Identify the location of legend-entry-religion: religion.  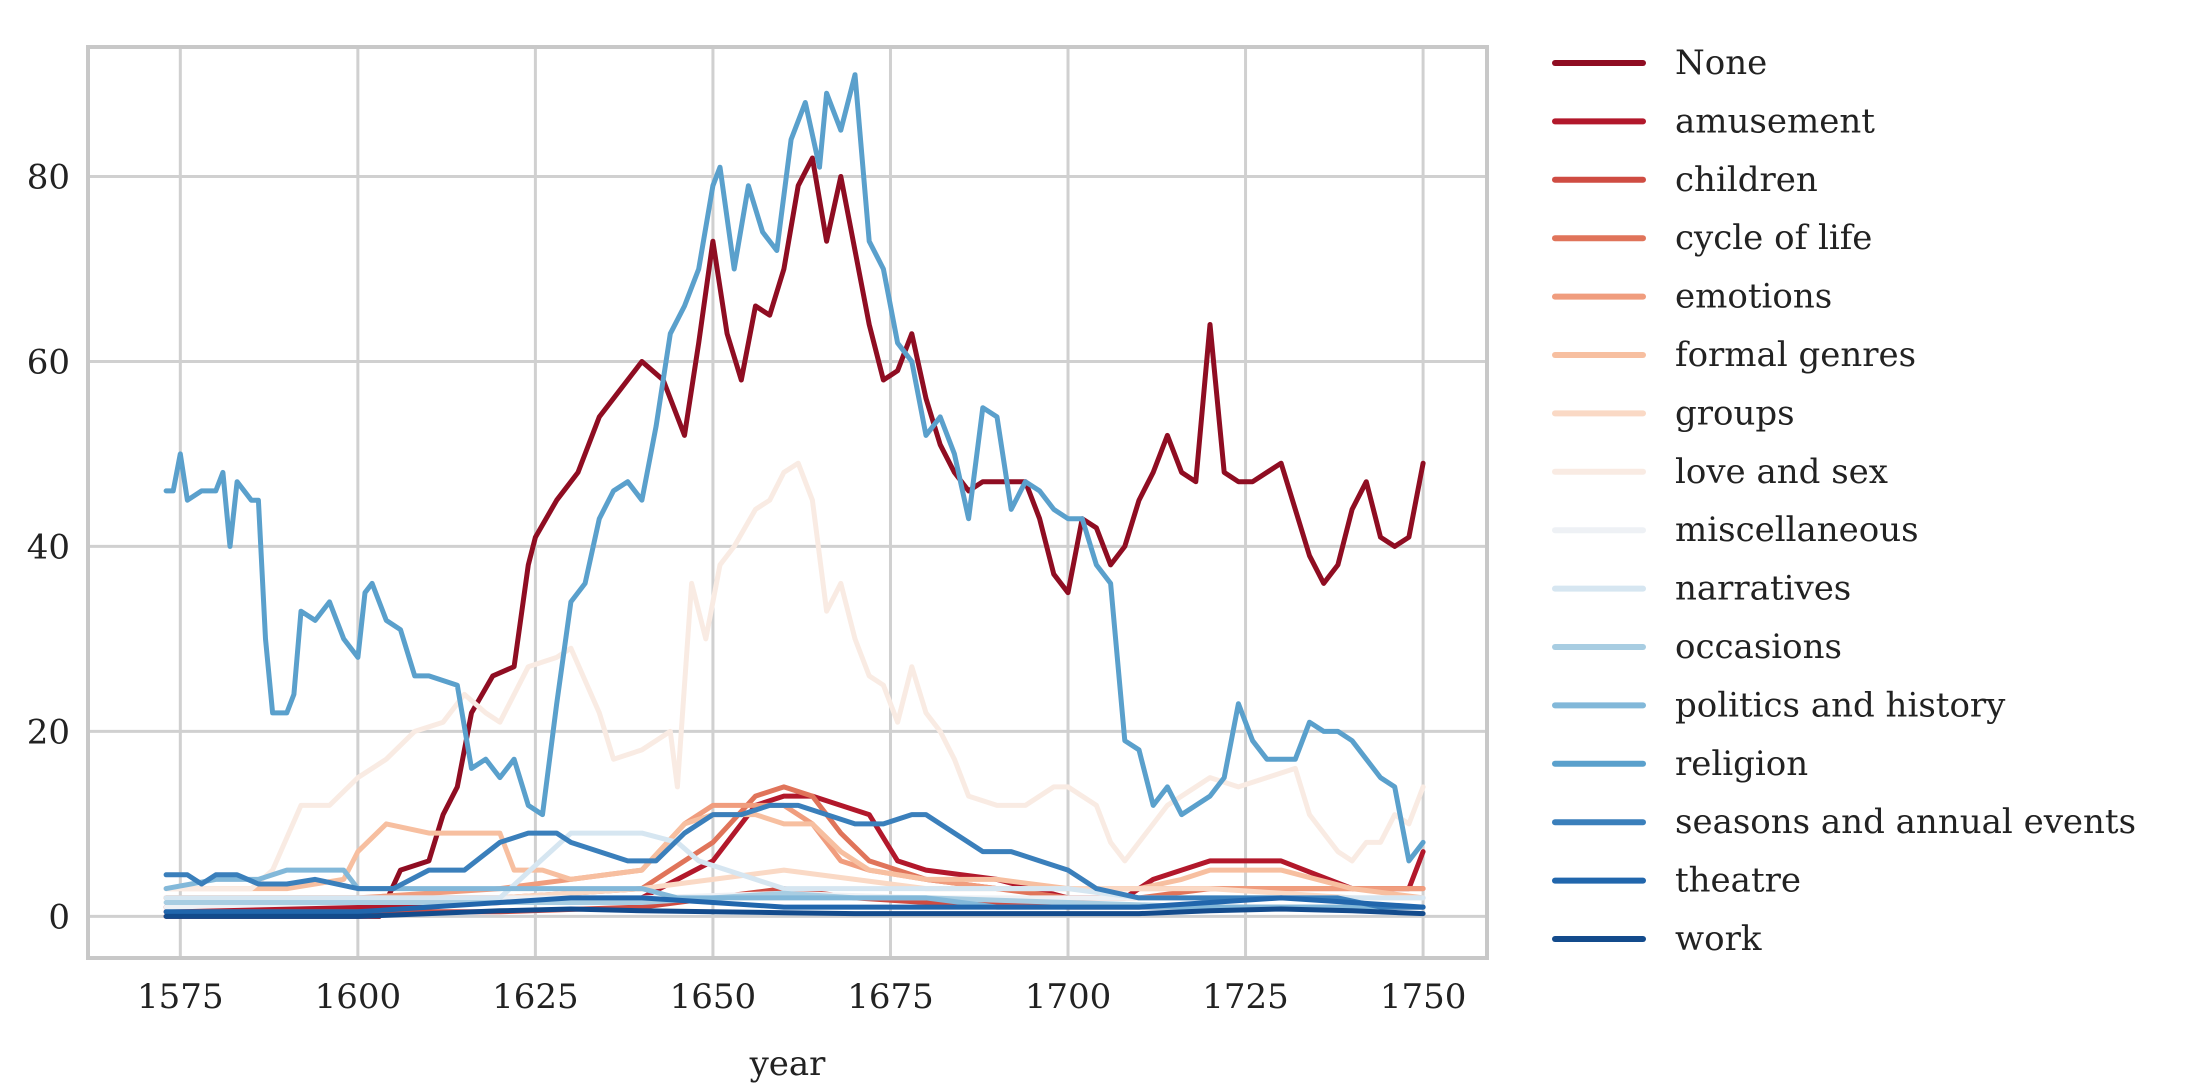
(1680, 764).